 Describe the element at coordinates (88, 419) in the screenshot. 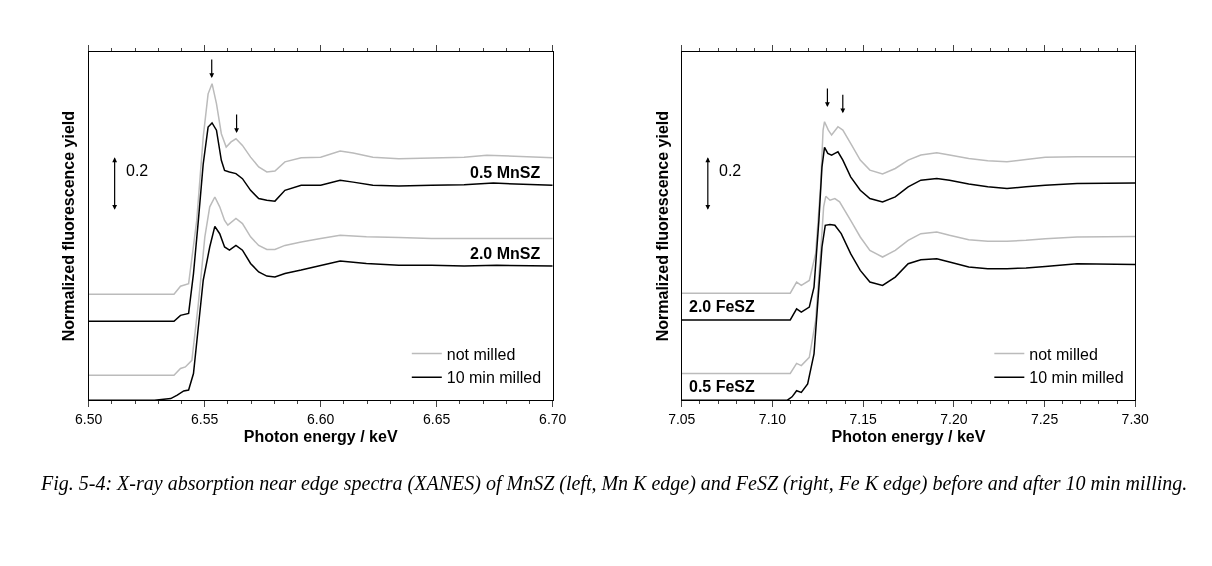

I see `x-tick-label: 6.50` at that location.